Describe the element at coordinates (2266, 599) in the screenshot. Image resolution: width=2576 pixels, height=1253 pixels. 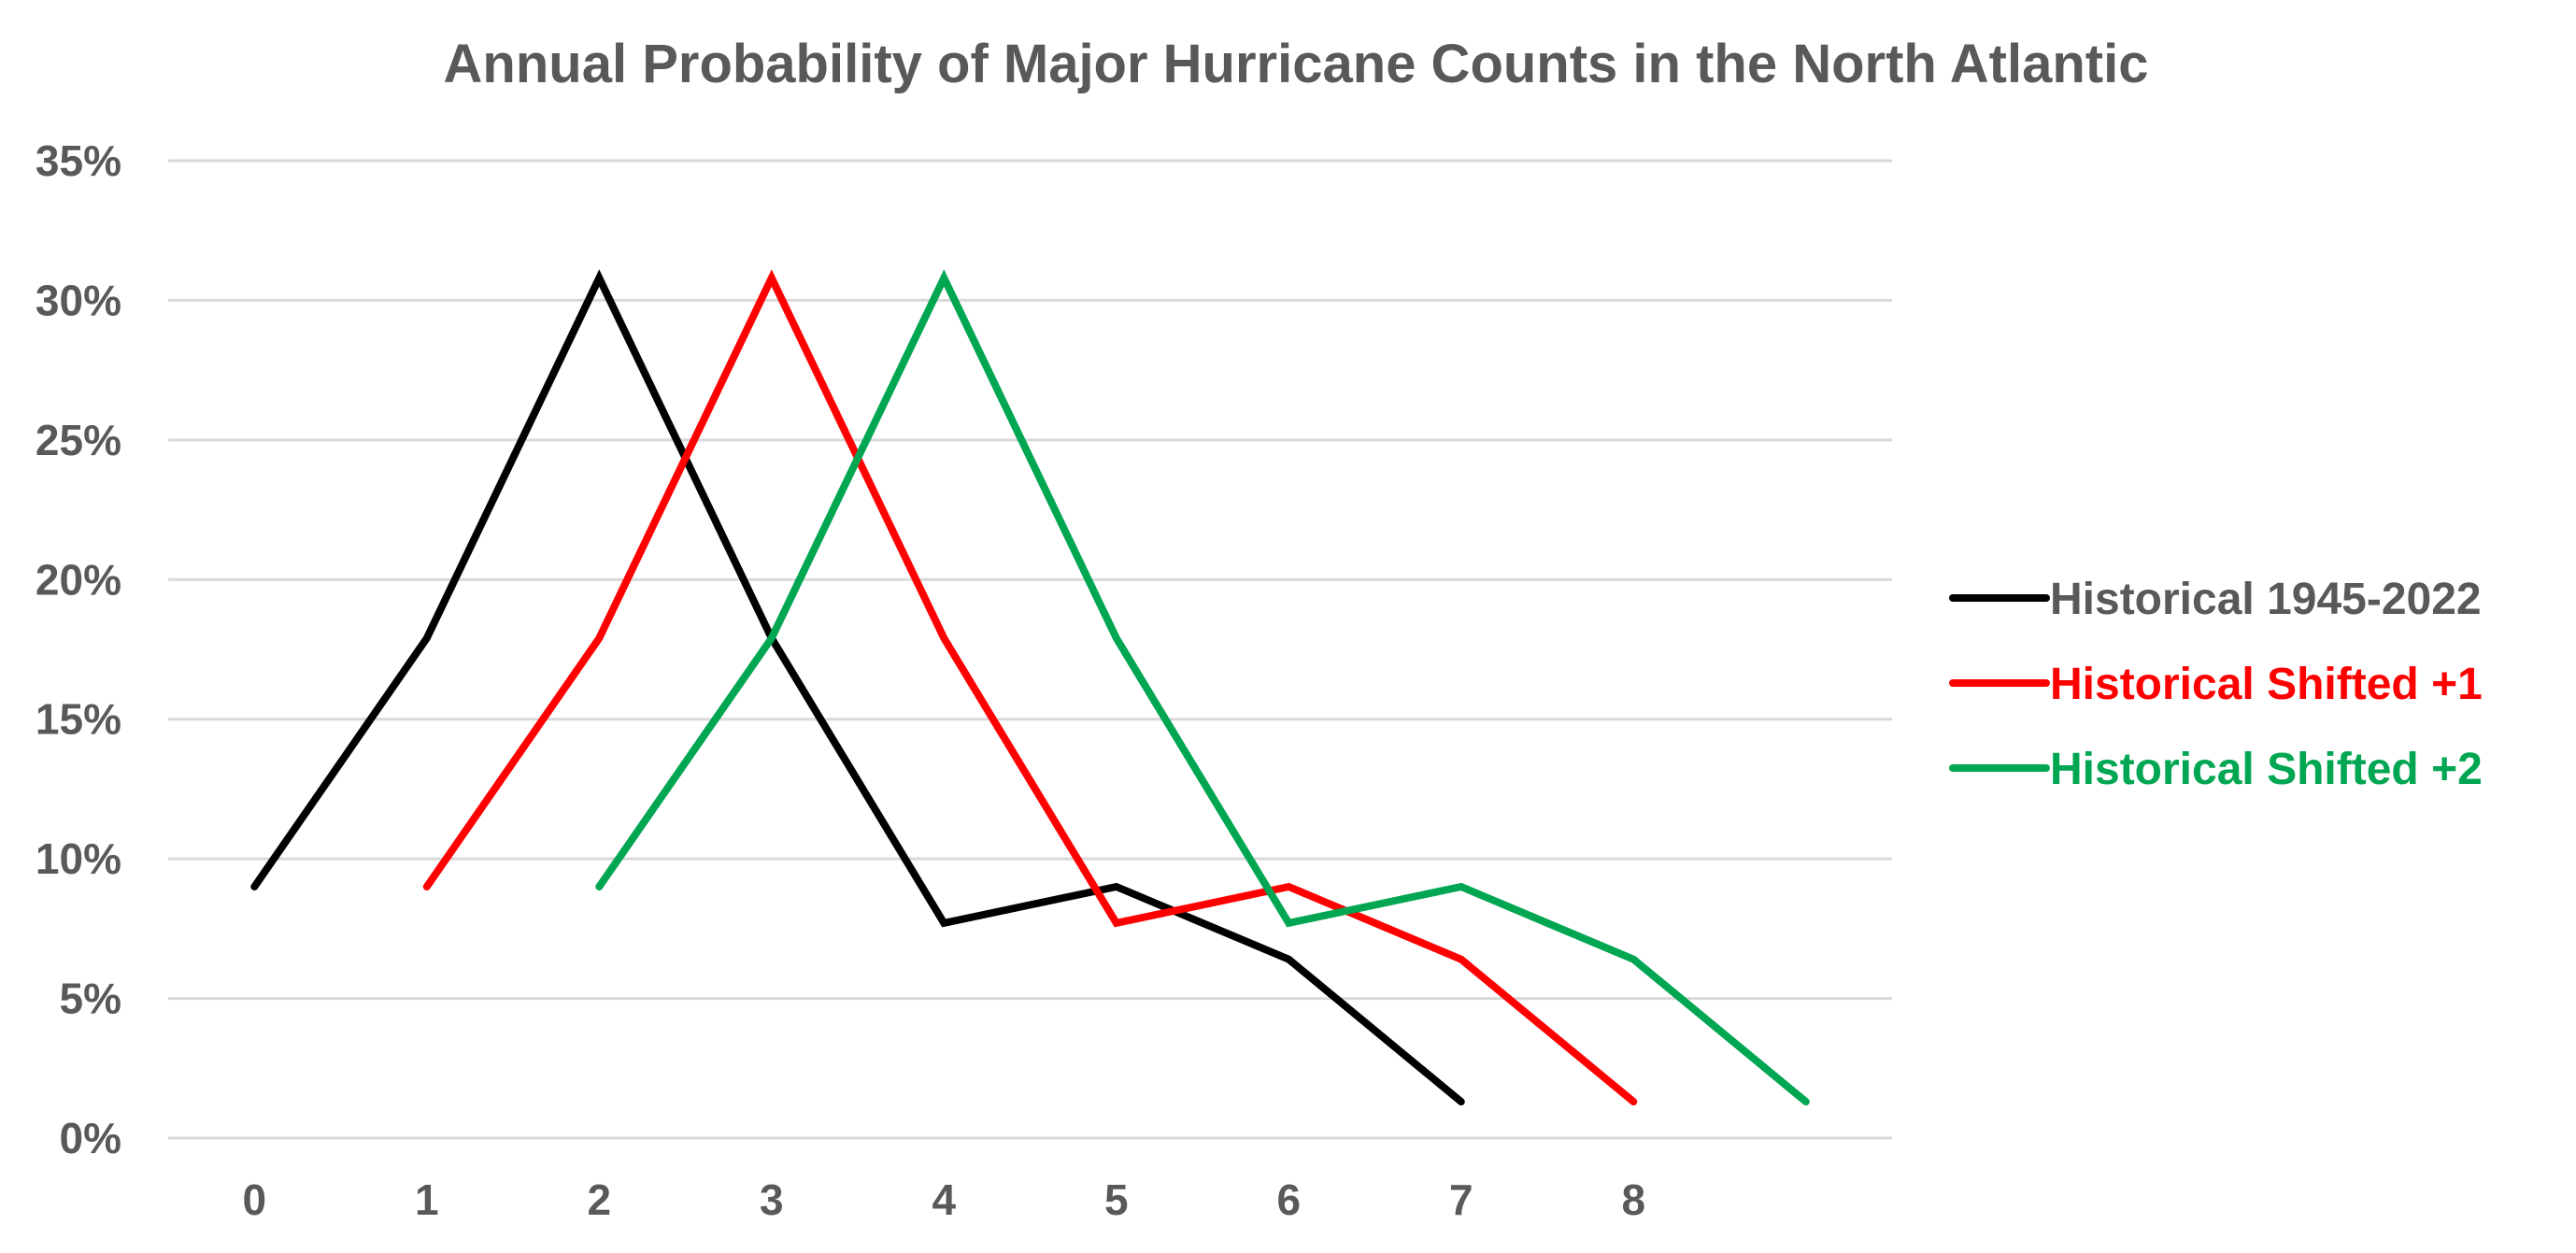
I see `legend-label: Historical 1945-2022` at that location.